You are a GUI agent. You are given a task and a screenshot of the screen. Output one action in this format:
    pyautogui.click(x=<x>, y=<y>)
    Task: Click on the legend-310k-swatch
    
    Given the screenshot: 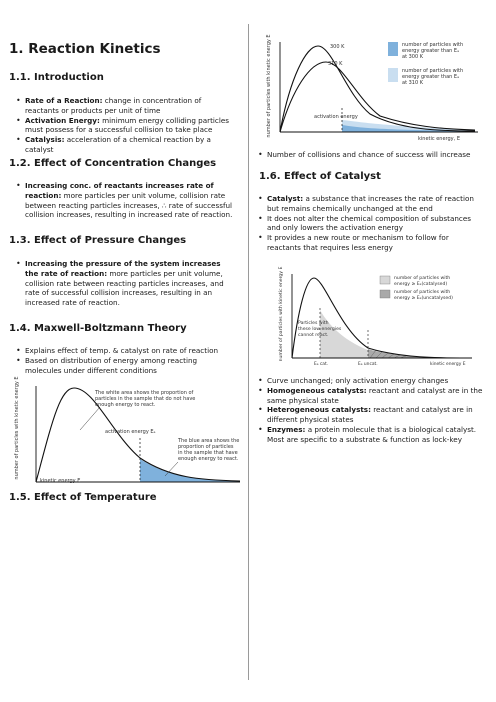 What is the action you would take?
    pyautogui.click(x=393, y=75)
    